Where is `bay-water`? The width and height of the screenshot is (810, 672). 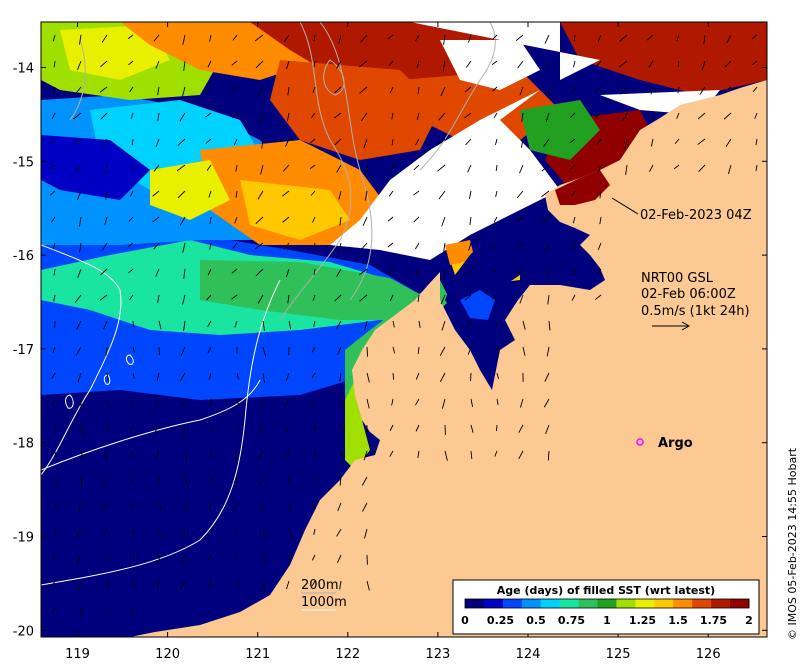 bay-water is located at coordinates (505, 292).